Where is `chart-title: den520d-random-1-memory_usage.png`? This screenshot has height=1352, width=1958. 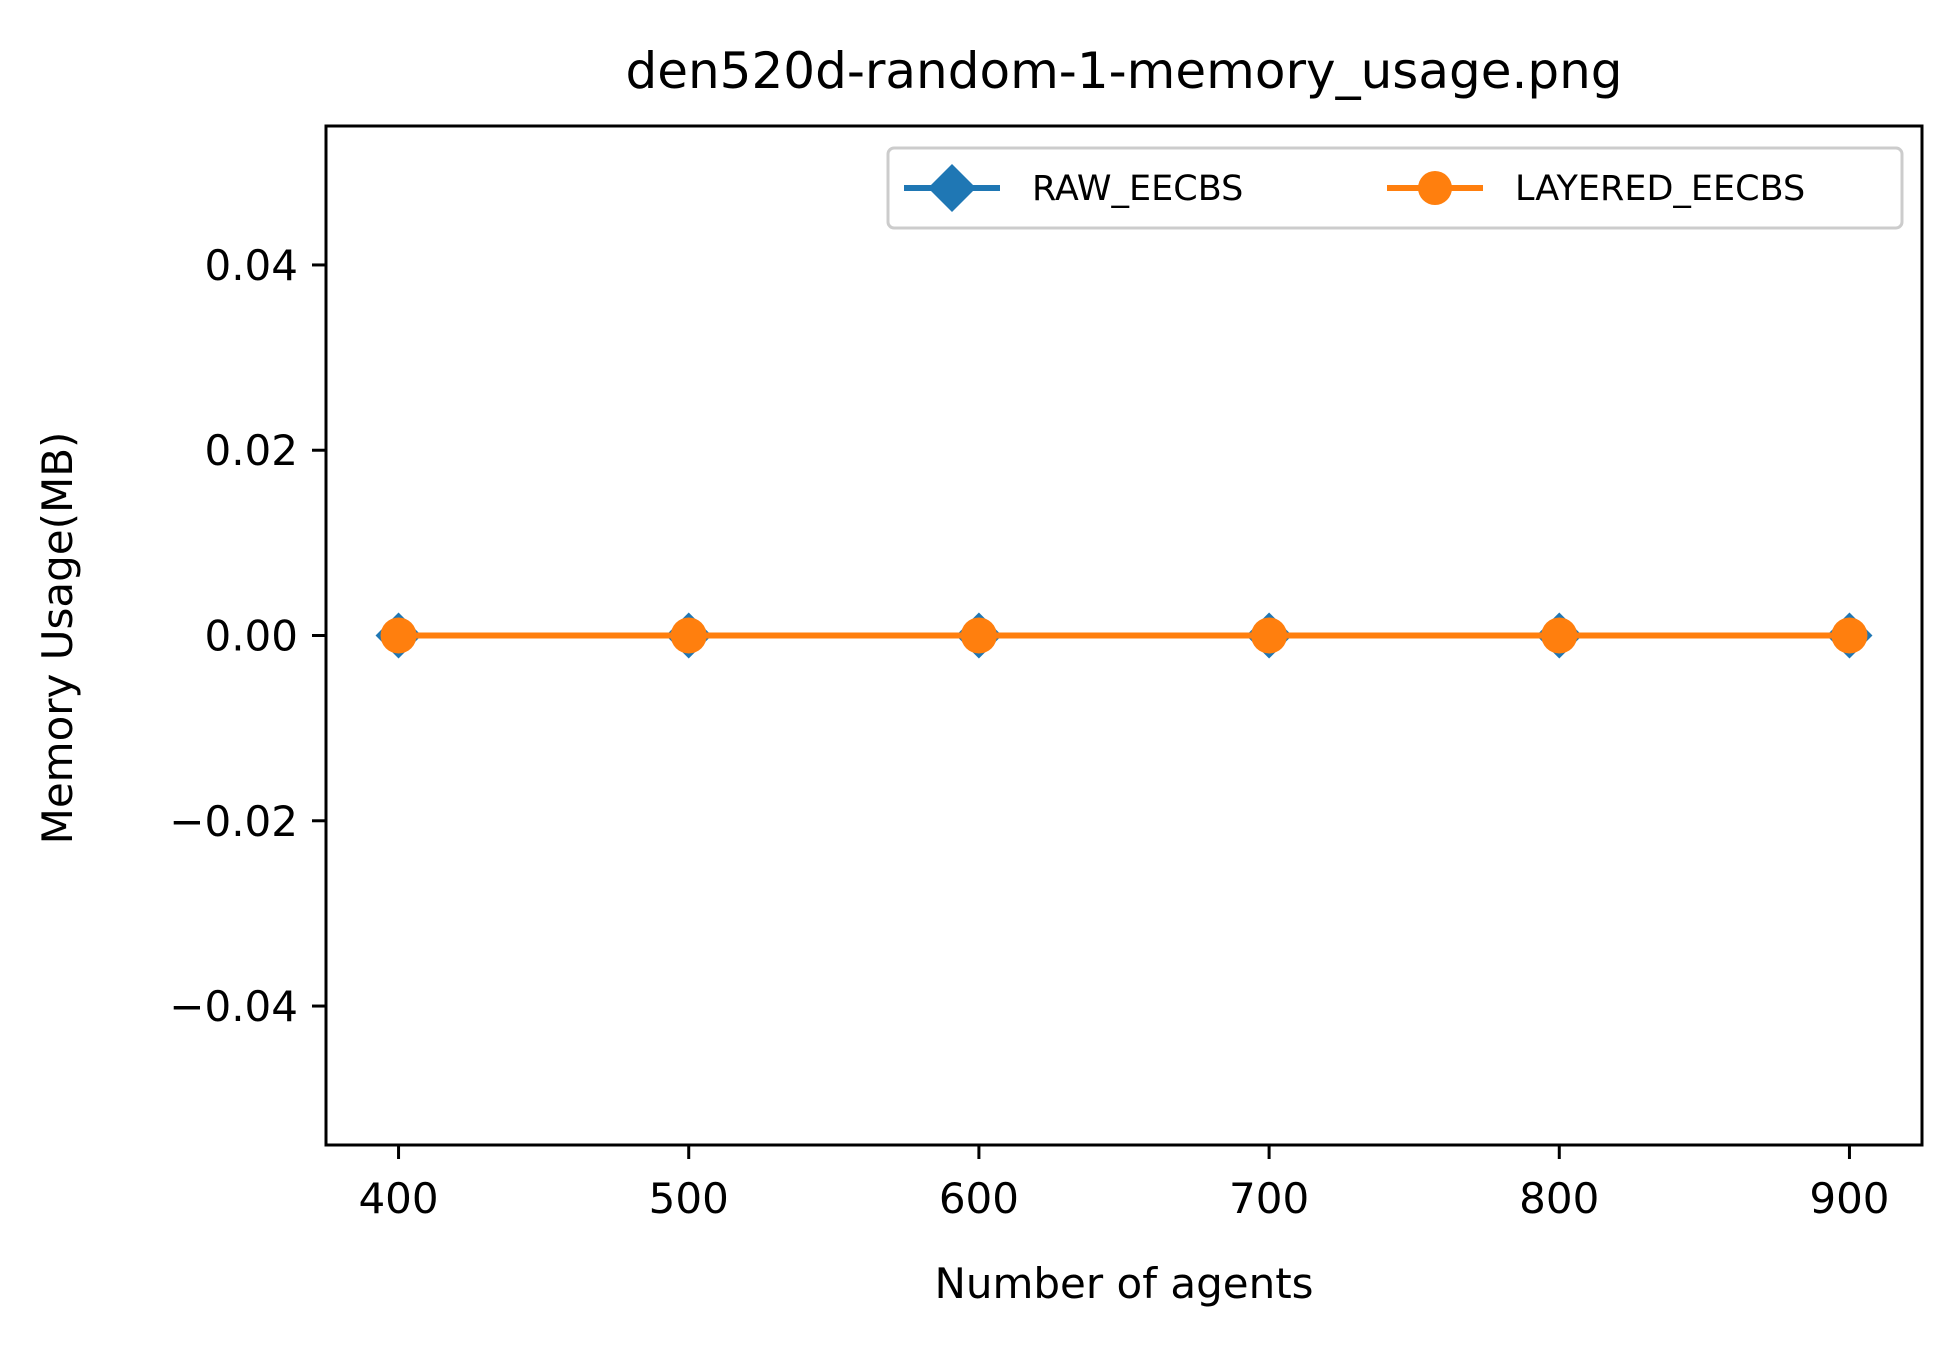 chart-title: den520d-random-1-memory_usage.png is located at coordinates (1123, 71).